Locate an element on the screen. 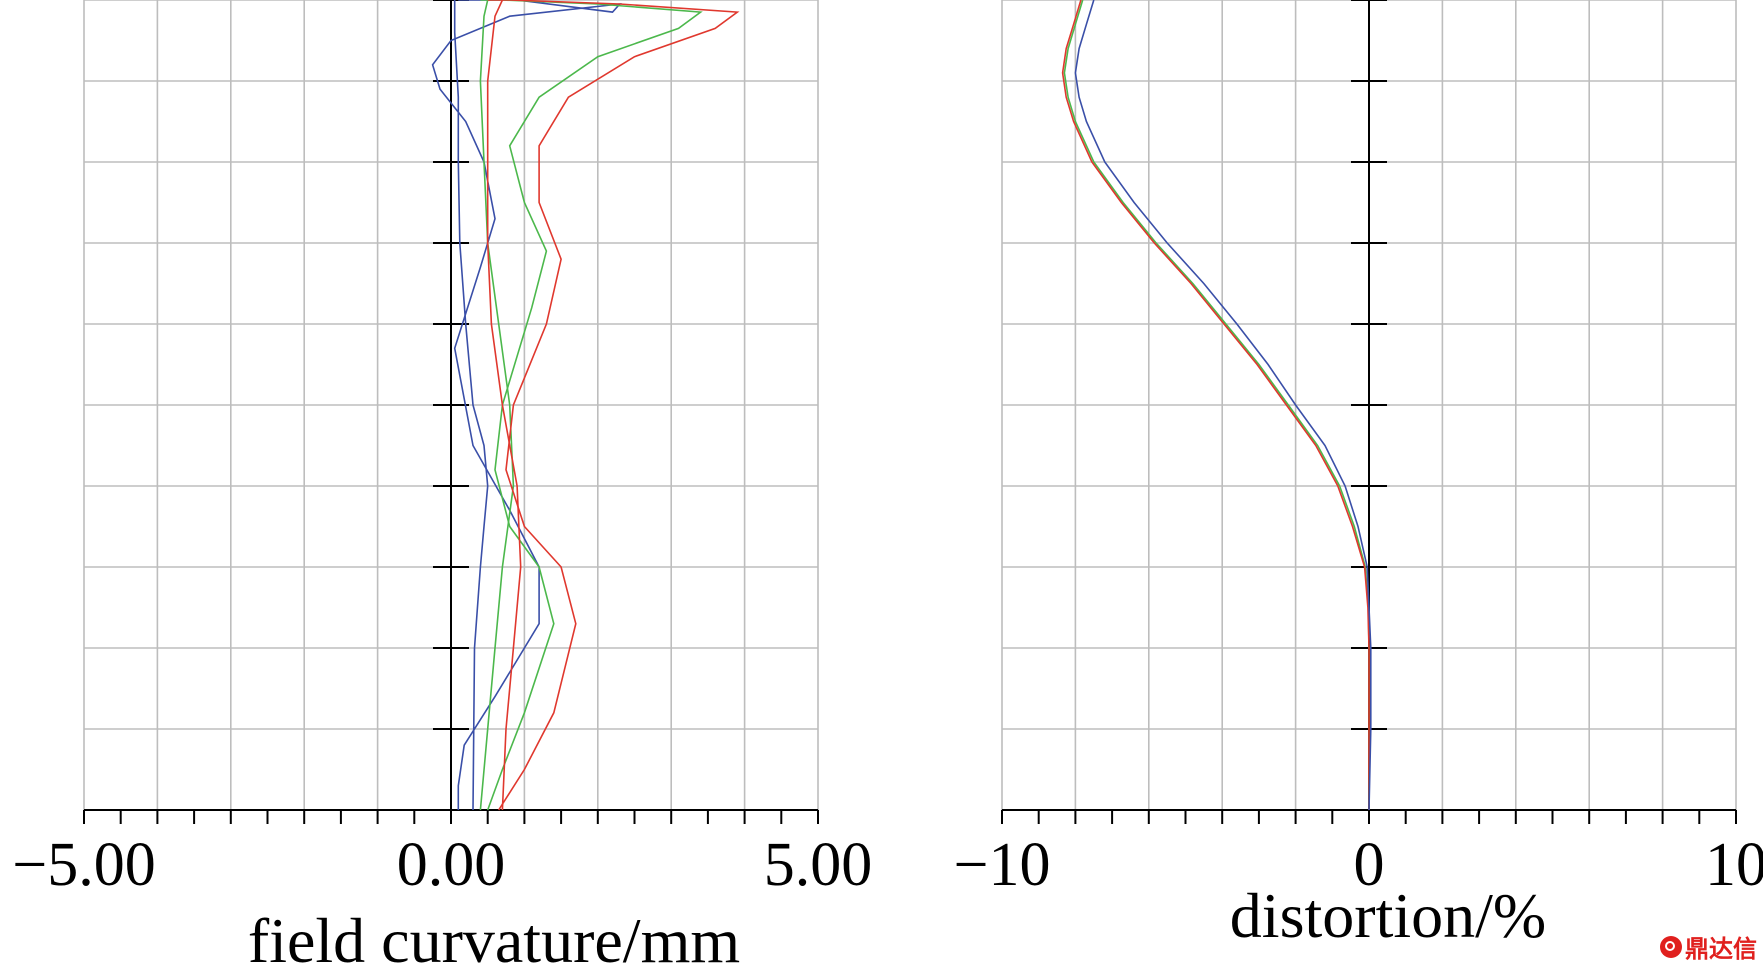 The width and height of the screenshot is (1763, 978). series-line-blue-a is located at coordinates (526, 405).